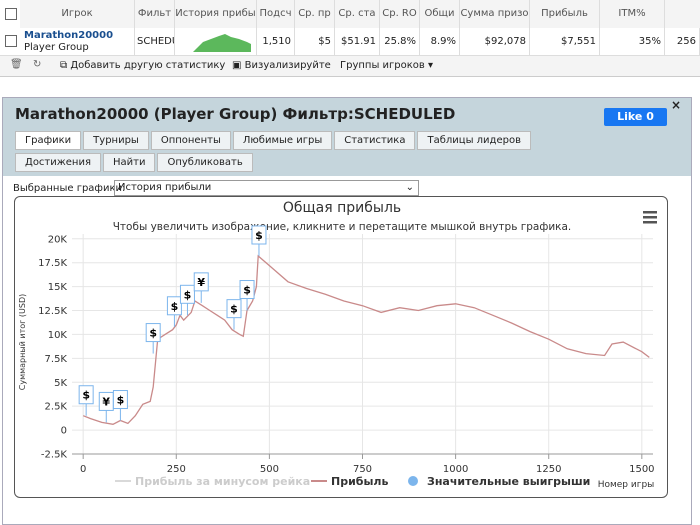  What do you see at coordinates (176, 469) in the screenshot?
I see `x-tick-label: 250` at bounding box center [176, 469].